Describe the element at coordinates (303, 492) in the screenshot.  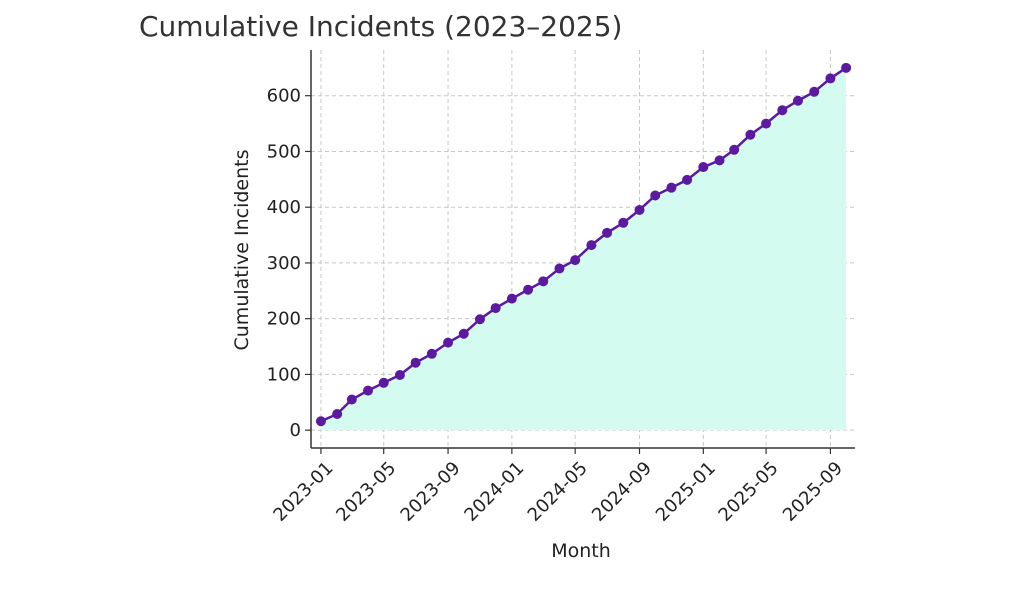
I see `x-tick-label: 2023-01` at that location.